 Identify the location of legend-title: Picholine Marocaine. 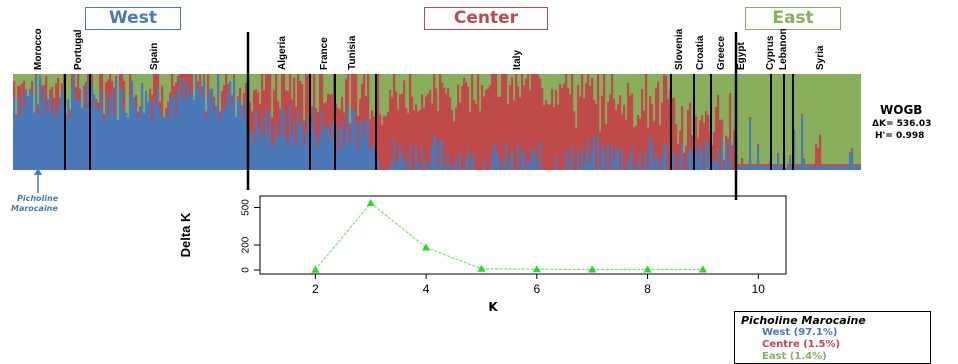
(803, 320).